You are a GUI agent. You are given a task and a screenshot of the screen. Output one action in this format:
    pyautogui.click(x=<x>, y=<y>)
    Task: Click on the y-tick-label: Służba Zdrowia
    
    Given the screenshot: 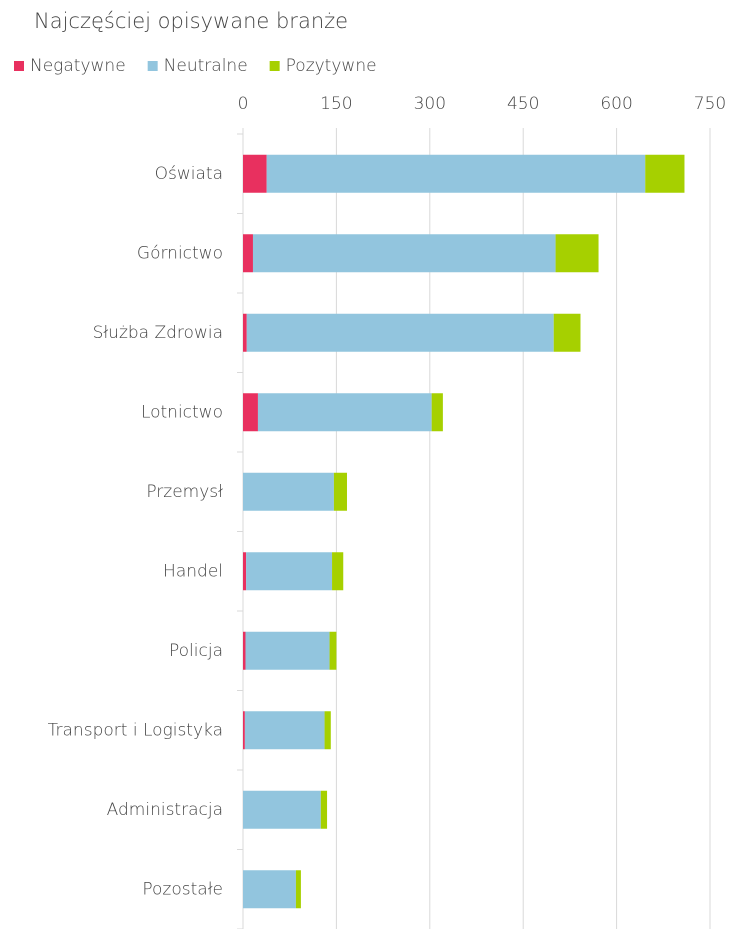 What is the action you would take?
    pyautogui.click(x=158, y=333)
    